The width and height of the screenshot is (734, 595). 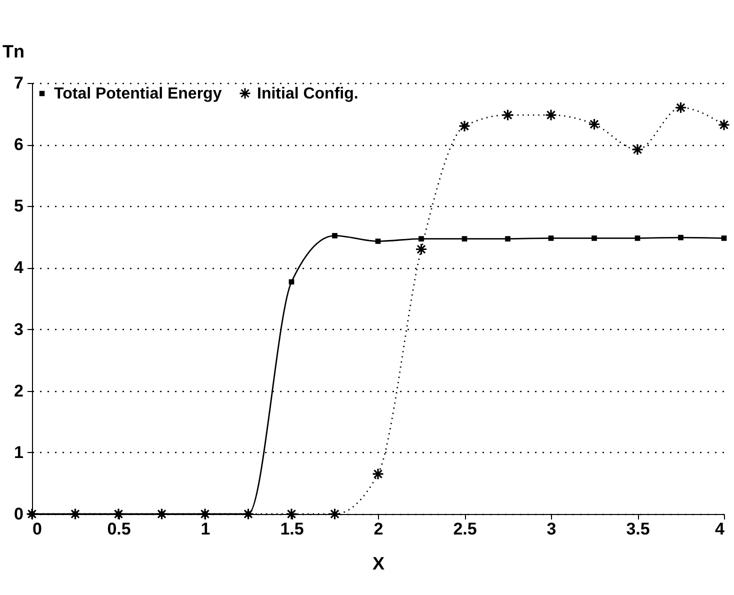 I want to click on x-tick-label: 1, so click(x=205, y=529).